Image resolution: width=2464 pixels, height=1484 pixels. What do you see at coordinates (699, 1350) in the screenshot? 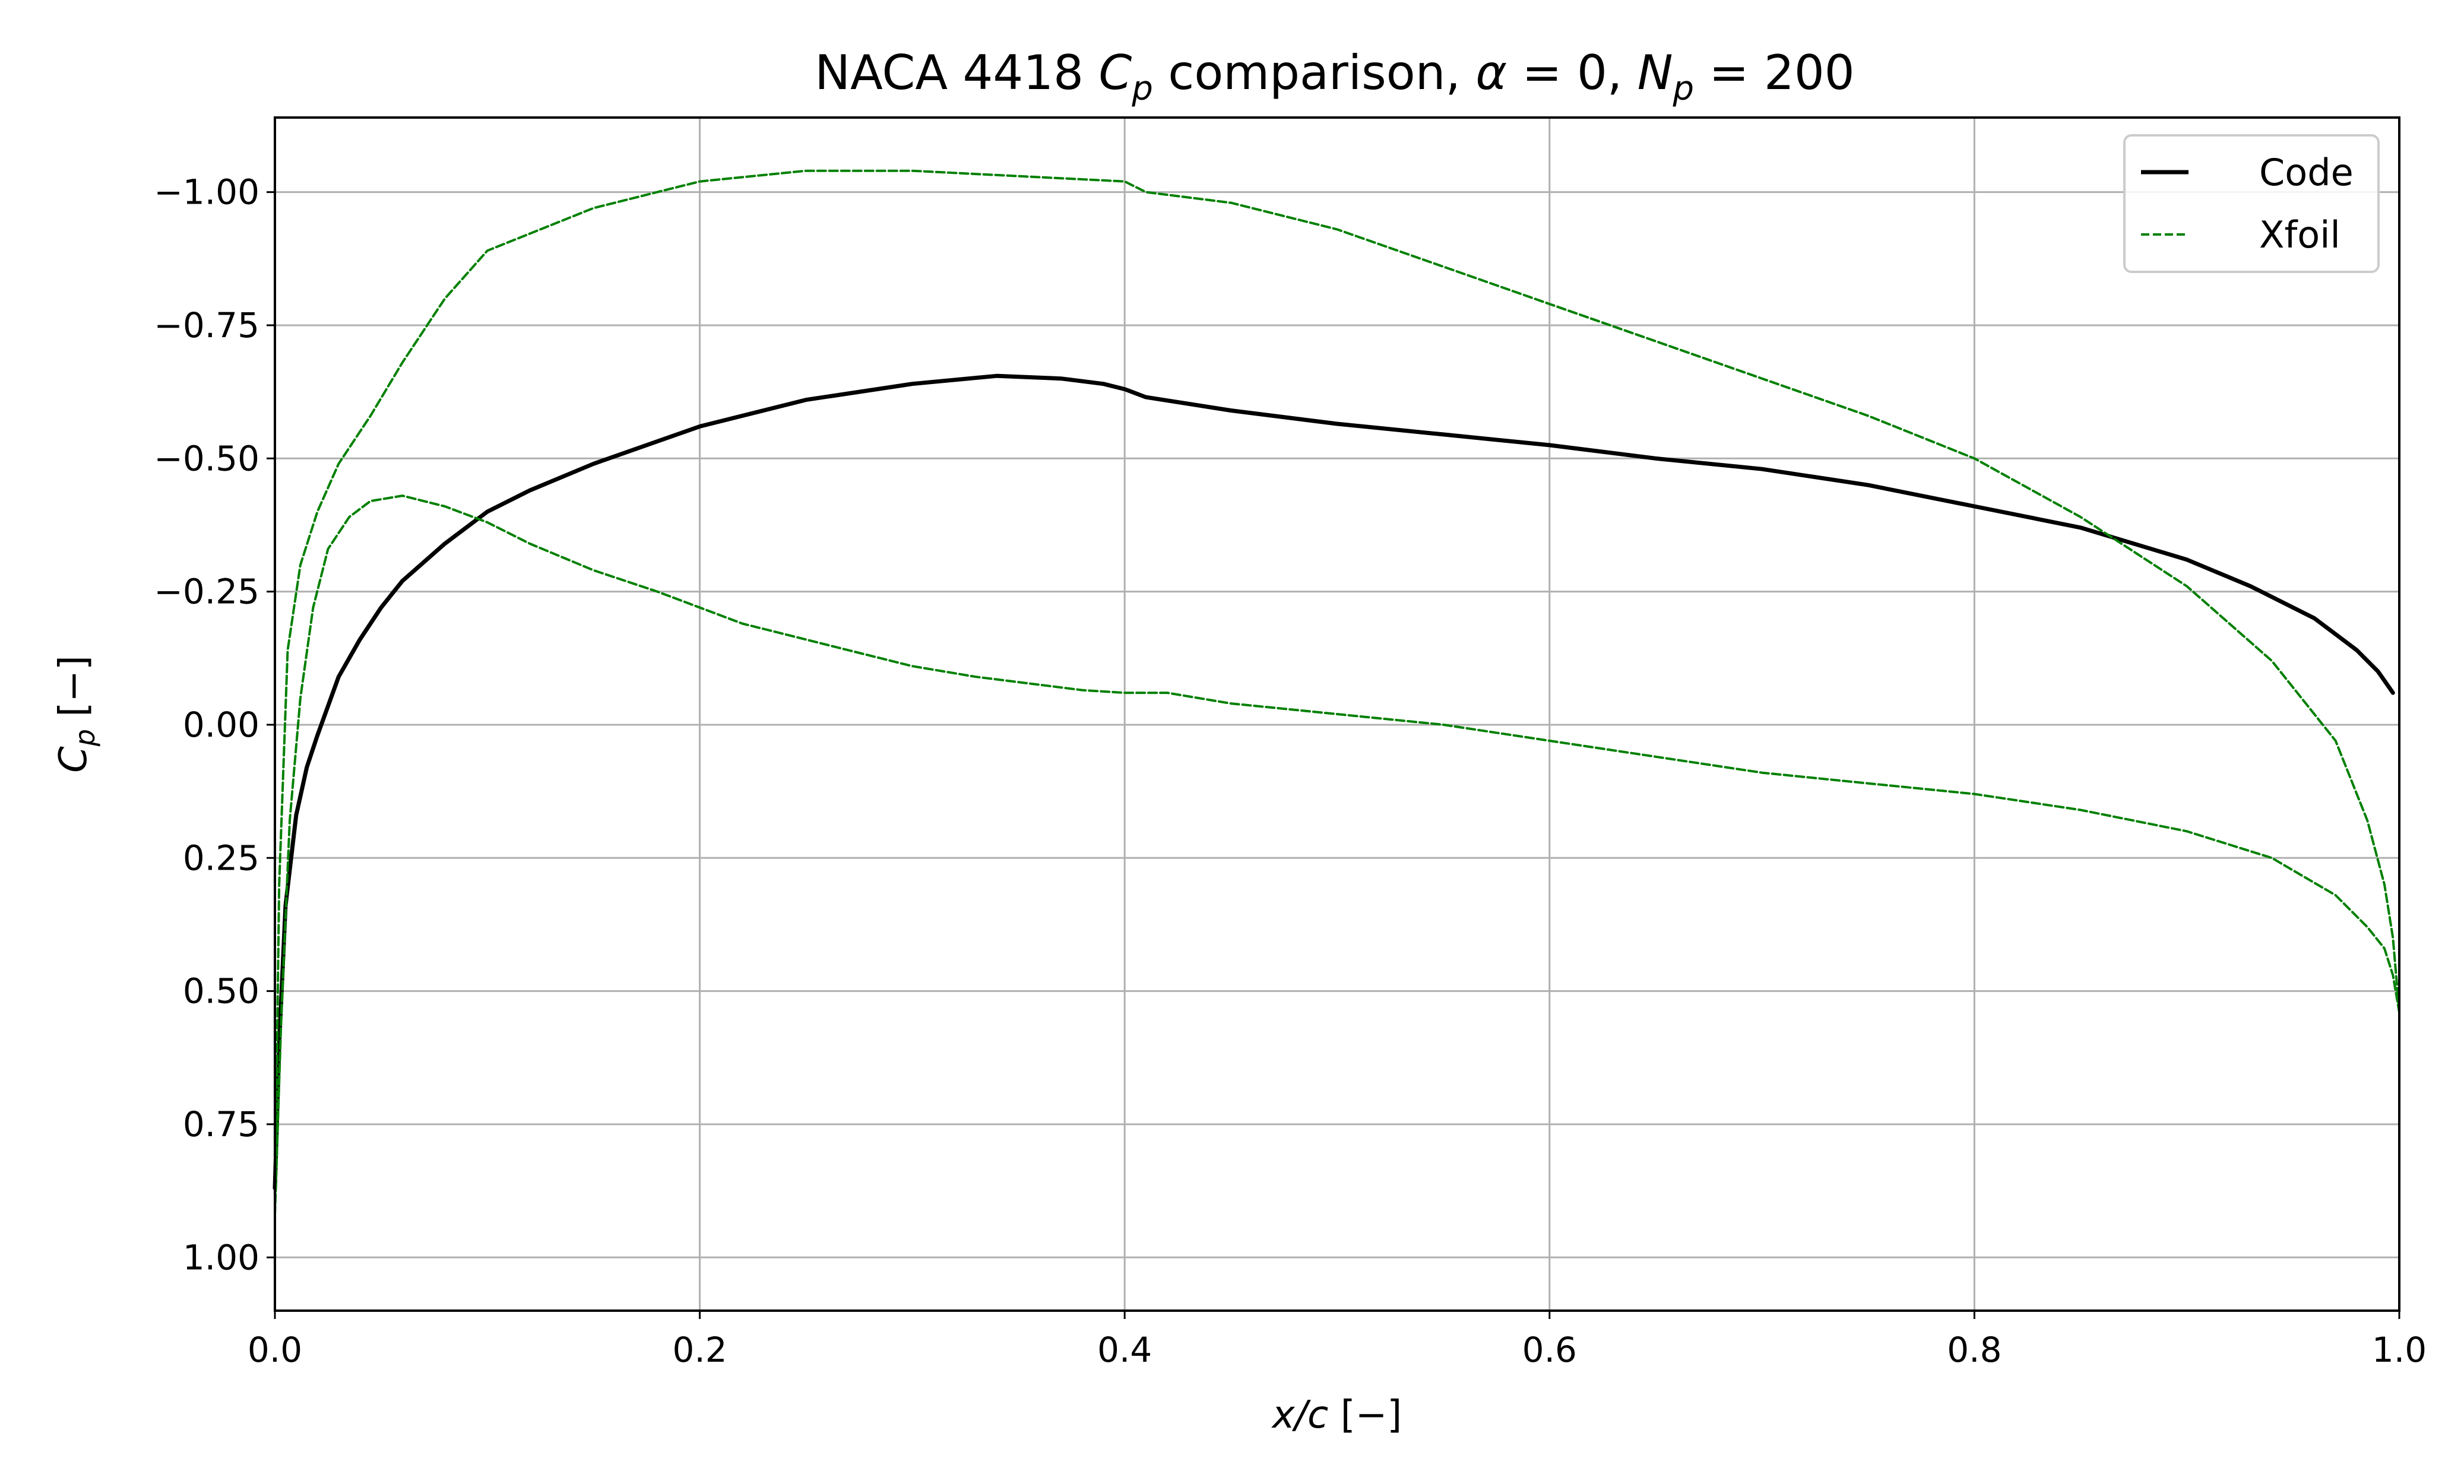
I see `x-tick-label: 0.2` at bounding box center [699, 1350].